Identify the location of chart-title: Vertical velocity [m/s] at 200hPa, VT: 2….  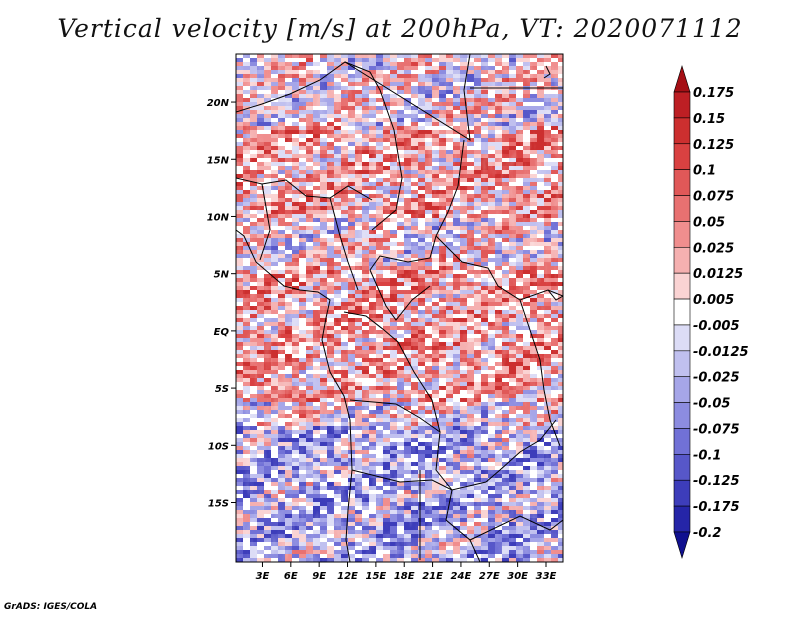
(400, 28).